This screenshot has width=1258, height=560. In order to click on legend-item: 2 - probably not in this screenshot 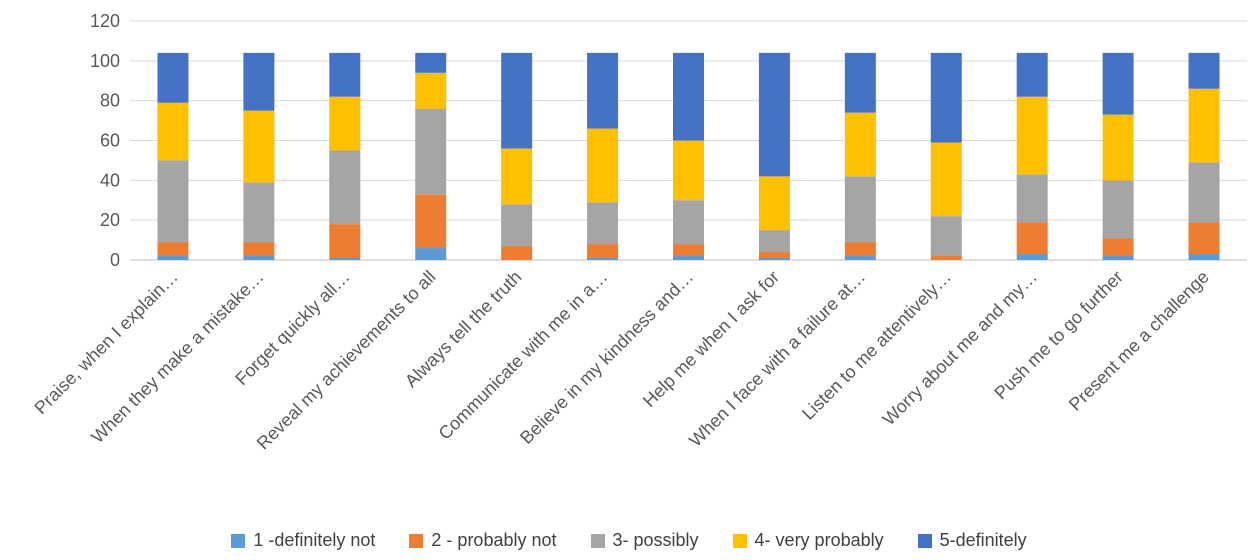, I will do `click(483, 540)`.